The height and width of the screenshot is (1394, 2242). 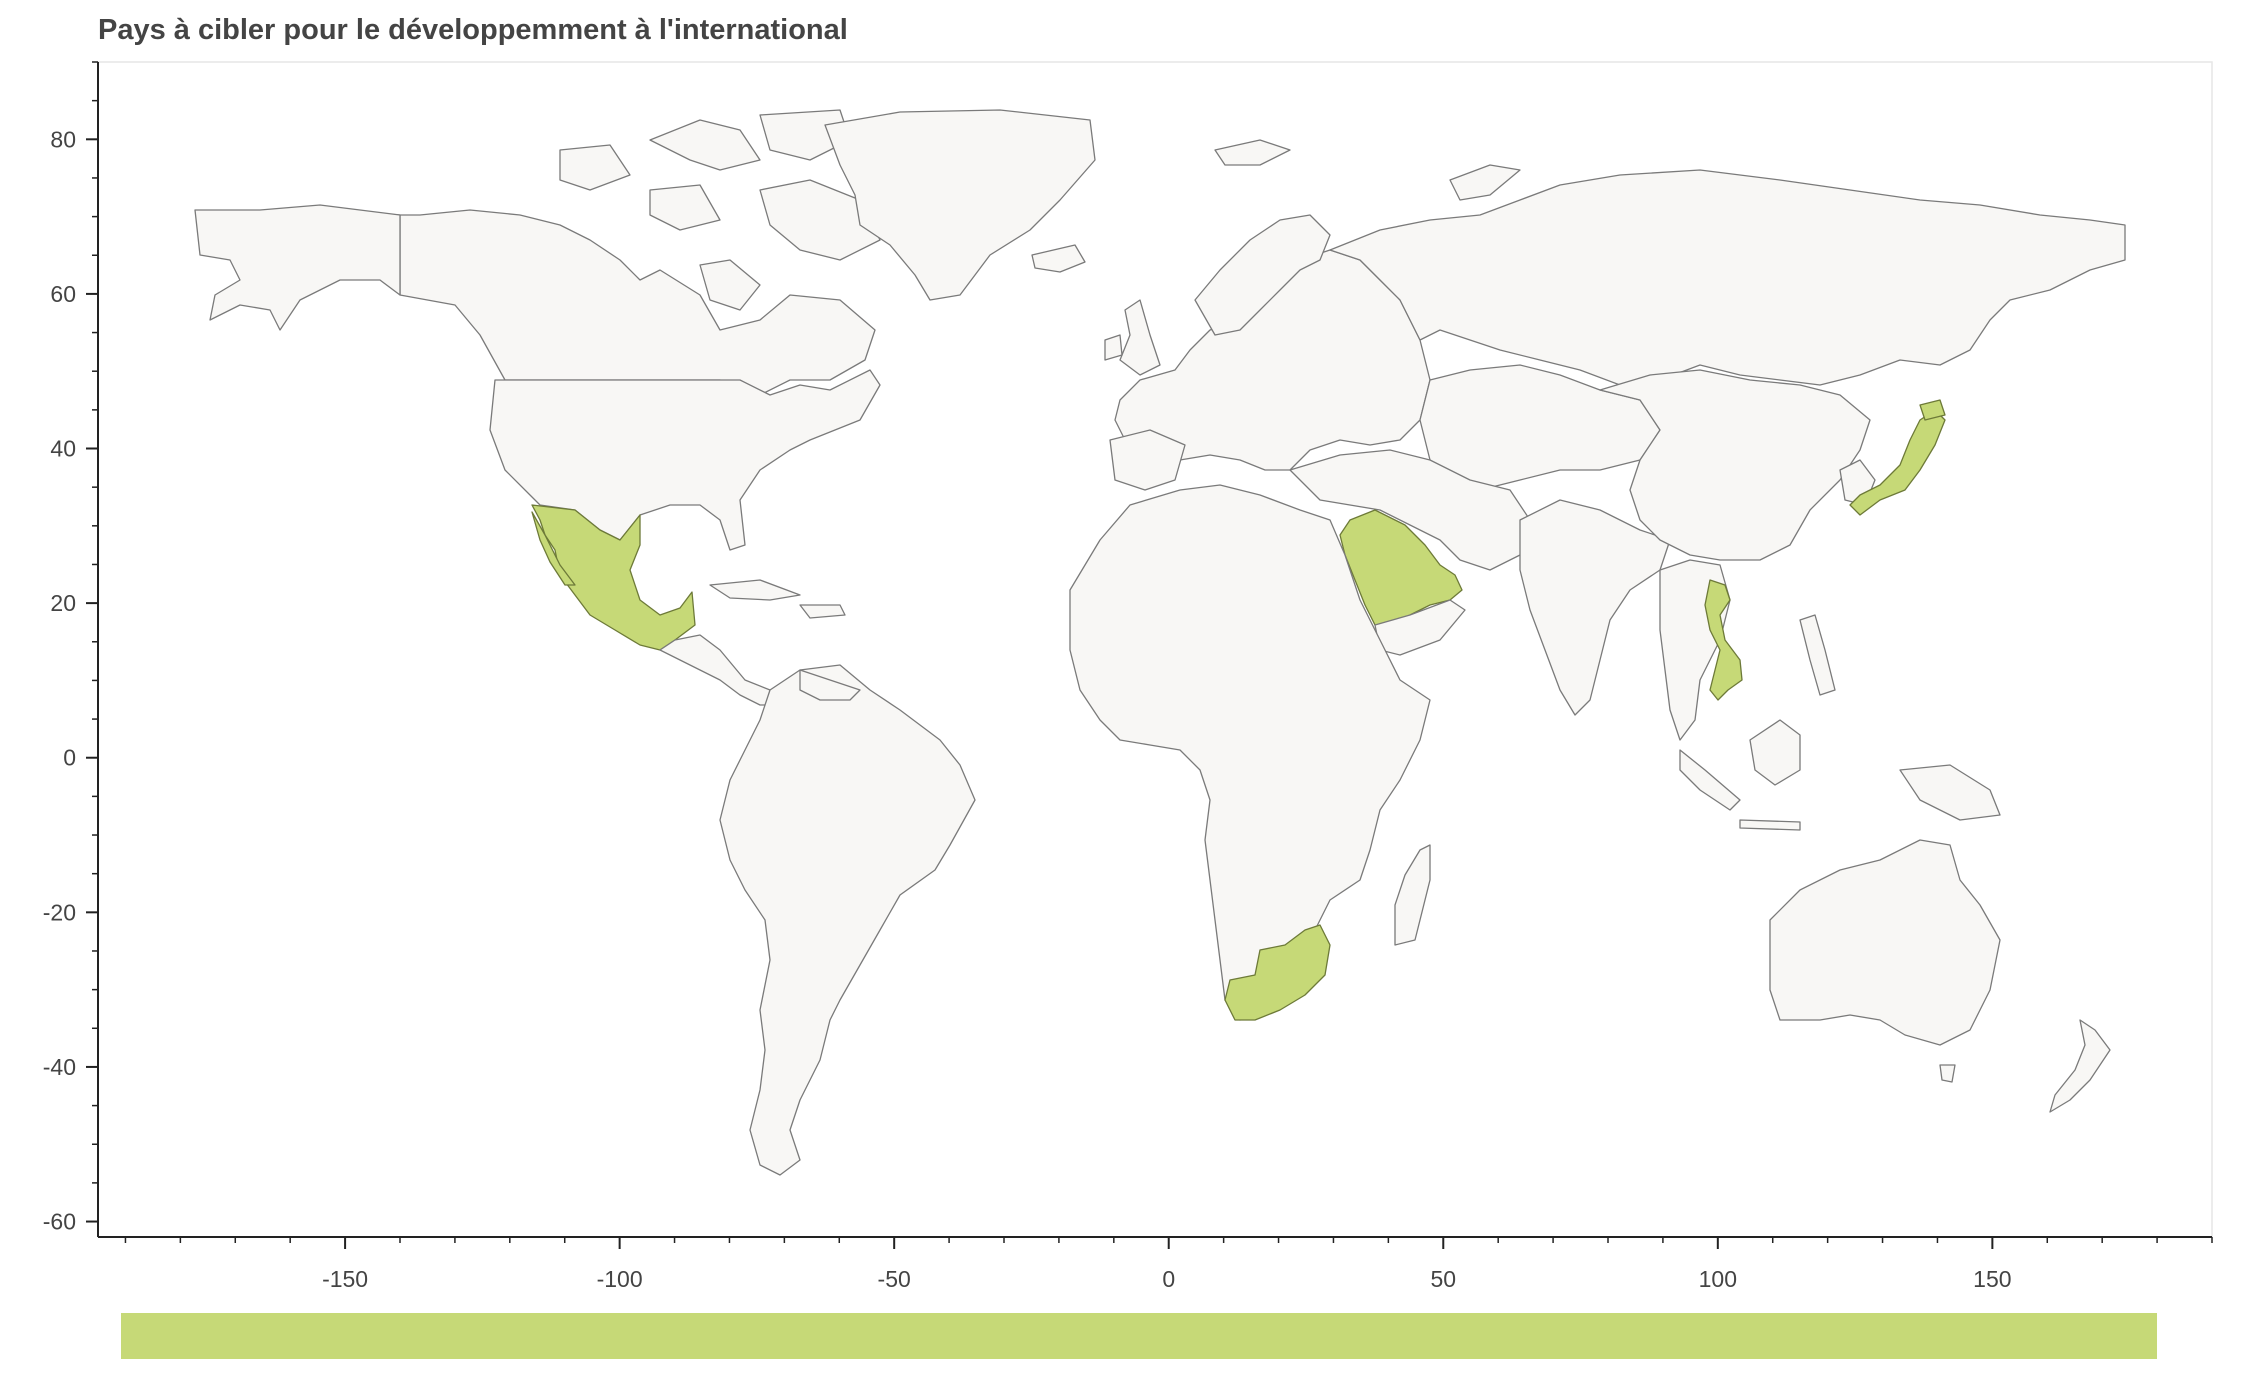 I want to click on country-south-america, so click(x=847, y=920).